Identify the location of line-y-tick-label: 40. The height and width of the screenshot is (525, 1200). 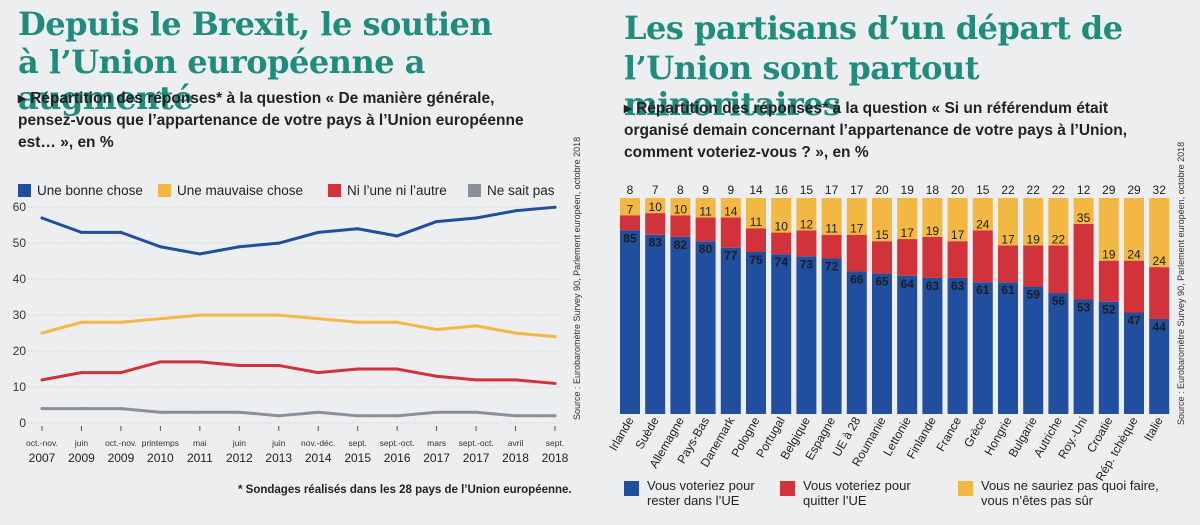
(20, 279).